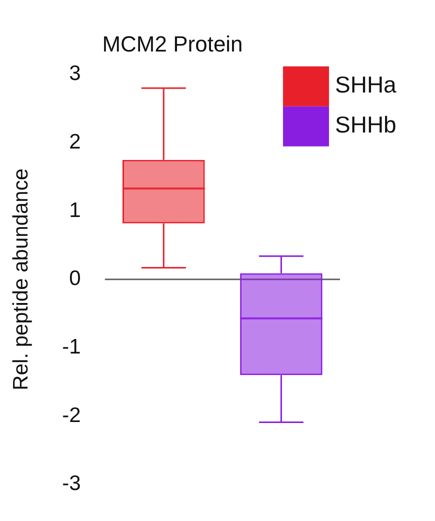 The image size is (435, 521). Describe the element at coordinates (71, 415) in the screenshot. I see `y-tick-label: -2` at that location.